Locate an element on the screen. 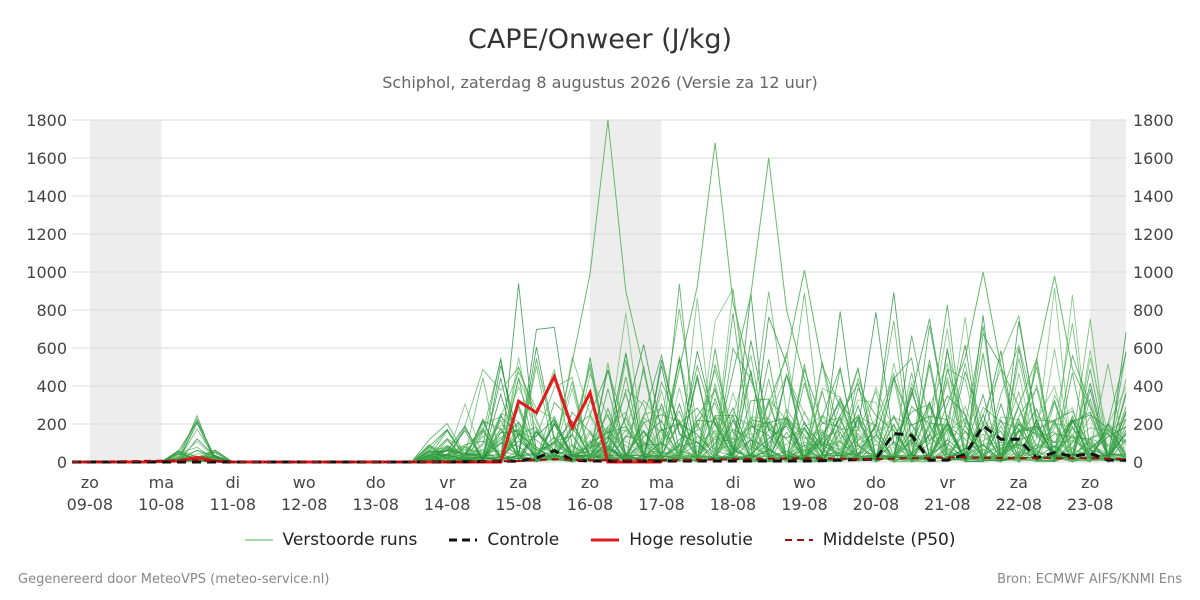  y-tick-left: 1000 is located at coordinates (46, 272).